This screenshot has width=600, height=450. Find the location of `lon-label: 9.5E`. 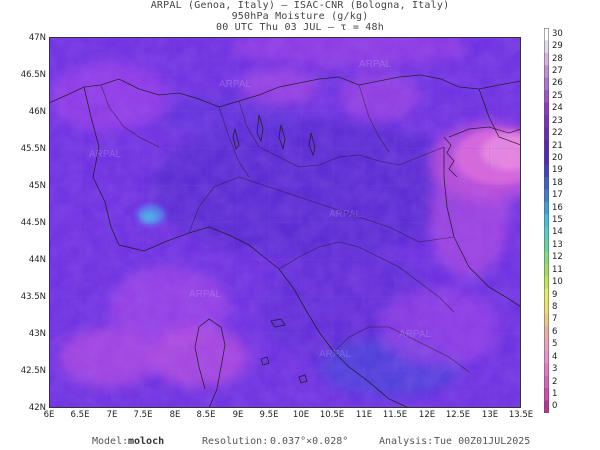

lon-label: 9.5E is located at coordinates (269, 415).